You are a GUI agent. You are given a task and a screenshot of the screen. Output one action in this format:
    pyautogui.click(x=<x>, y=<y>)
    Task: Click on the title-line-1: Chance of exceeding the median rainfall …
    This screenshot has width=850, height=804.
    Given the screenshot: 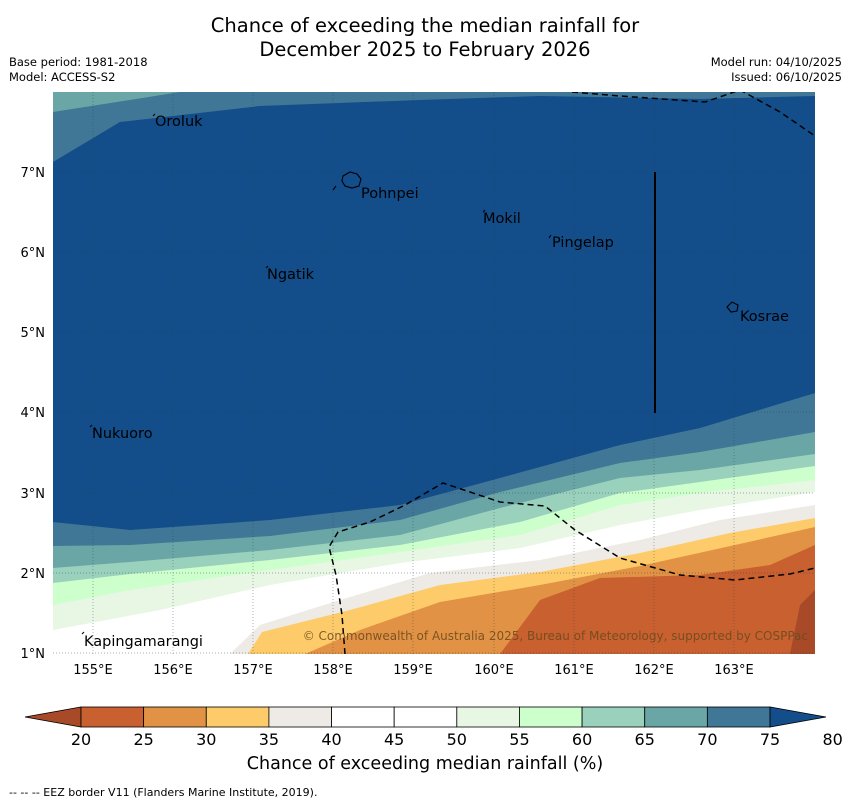 What is the action you would take?
    pyautogui.click(x=425, y=25)
    